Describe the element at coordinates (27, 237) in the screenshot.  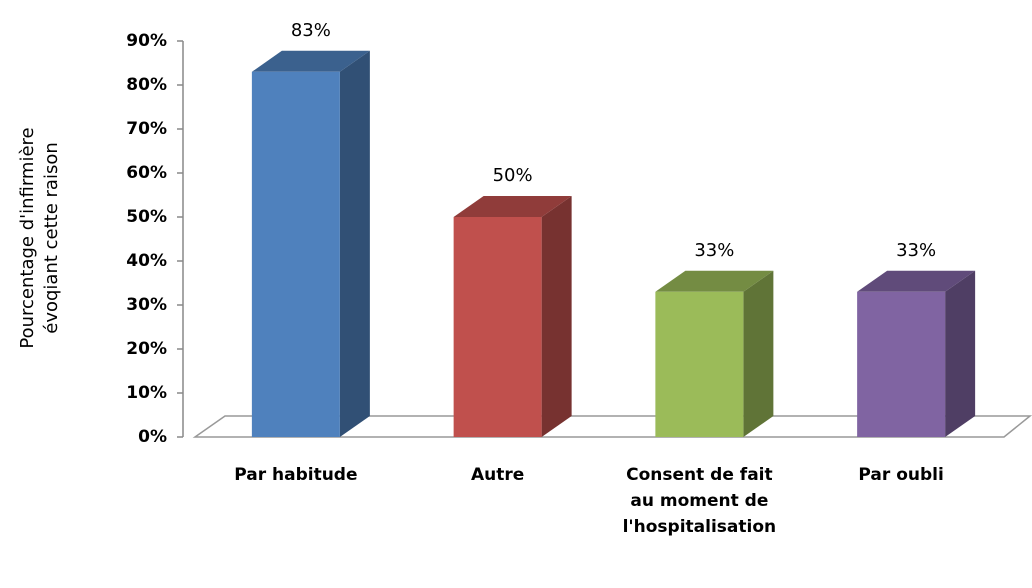
I see `y-axis-label: Pourcentage d'infirmière` at that location.